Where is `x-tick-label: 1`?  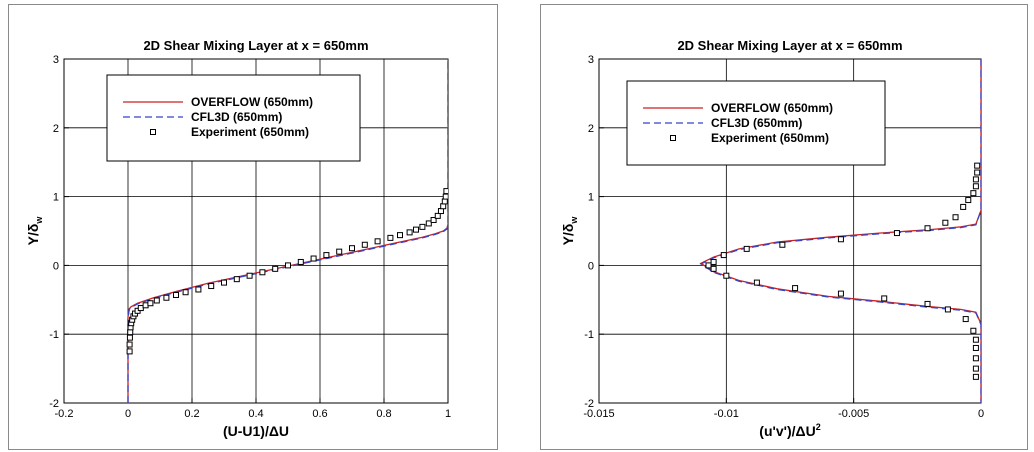
x-tick-label: 1 is located at coordinates (448, 414).